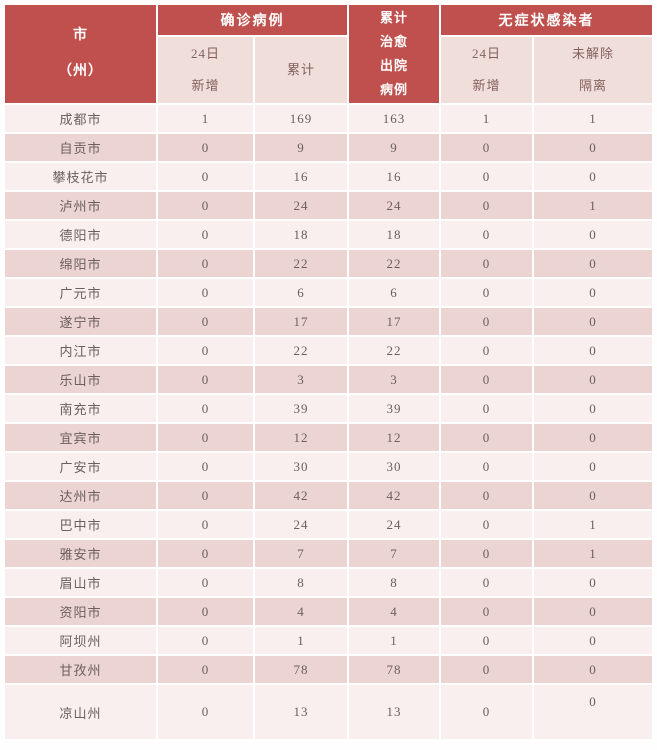  I want to click on confirmed-total-cell: 42, so click(301, 495).